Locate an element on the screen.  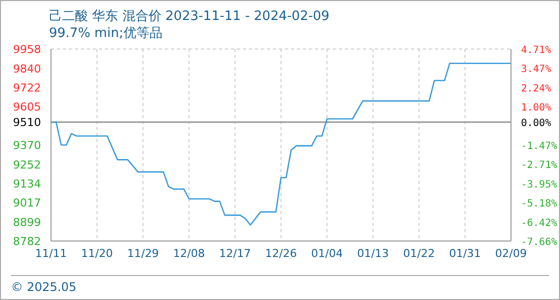
y2-tick-label: -2.71% is located at coordinates (539, 166).